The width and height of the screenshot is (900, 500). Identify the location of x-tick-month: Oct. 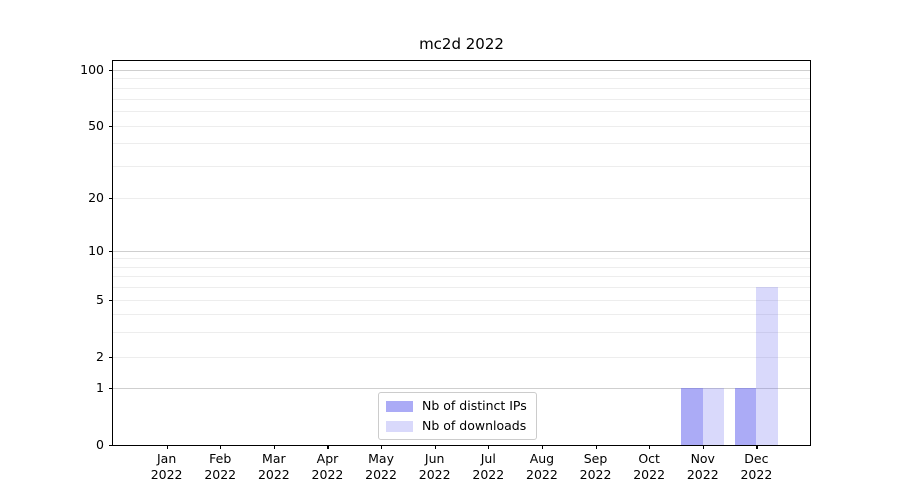
(649, 458).